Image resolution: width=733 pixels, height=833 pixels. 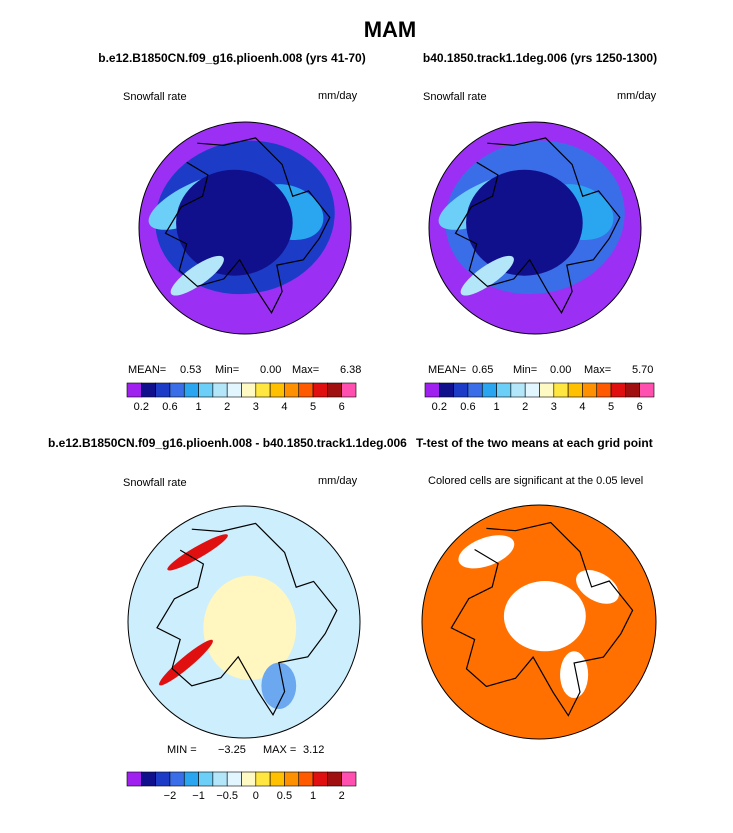 What do you see at coordinates (611, 407) in the screenshot?
I see `colorbar-label: 5` at bounding box center [611, 407].